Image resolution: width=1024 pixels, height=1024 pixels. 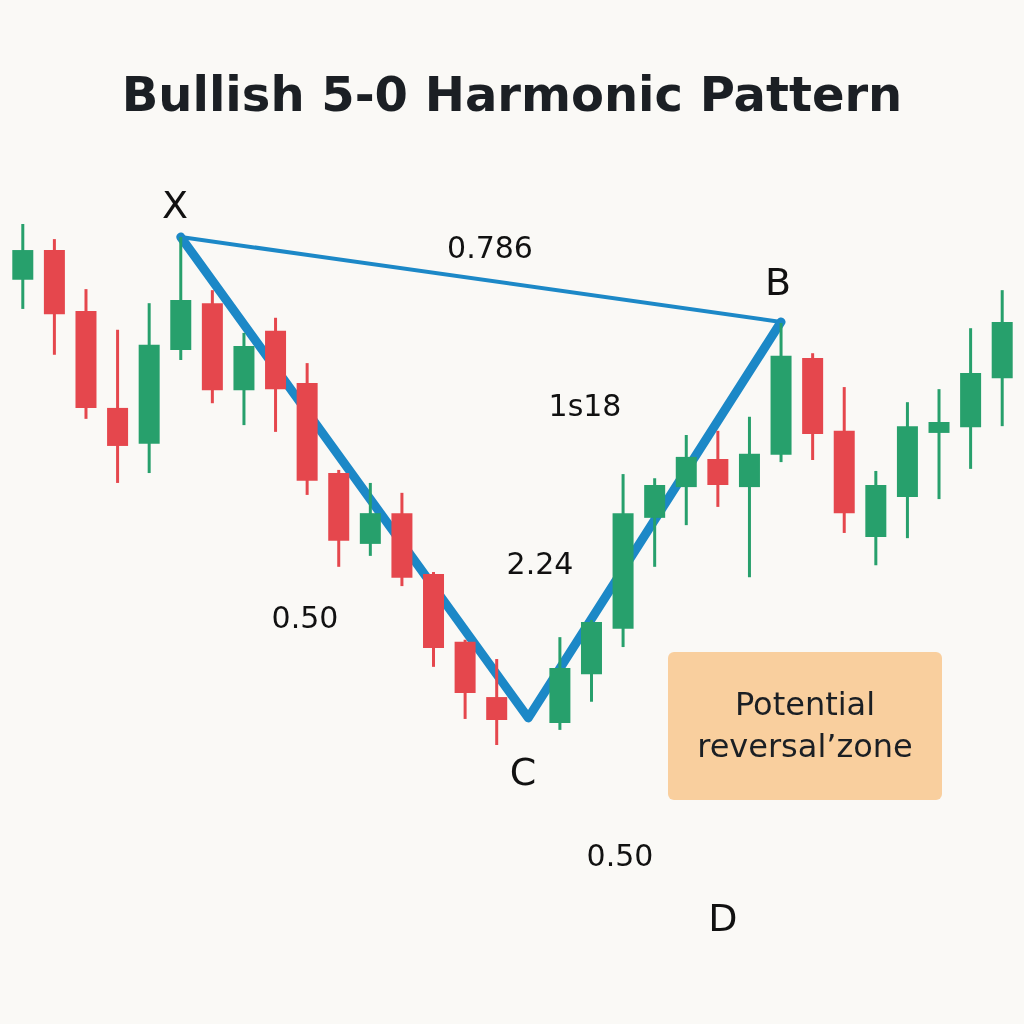 What do you see at coordinates (523, 772) in the screenshot?
I see `text: C` at bounding box center [523, 772].